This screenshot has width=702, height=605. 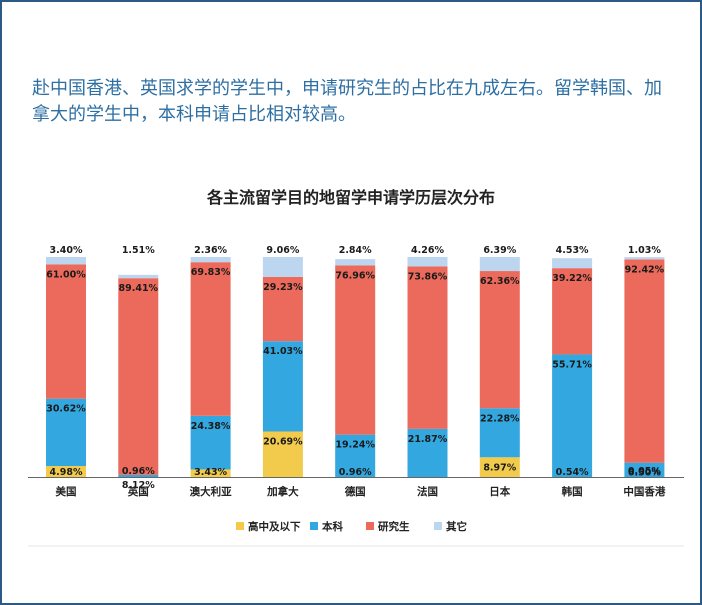 What do you see at coordinates (428, 439) in the screenshot?
I see `data-label: 21.87%` at bounding box center [428, 439].